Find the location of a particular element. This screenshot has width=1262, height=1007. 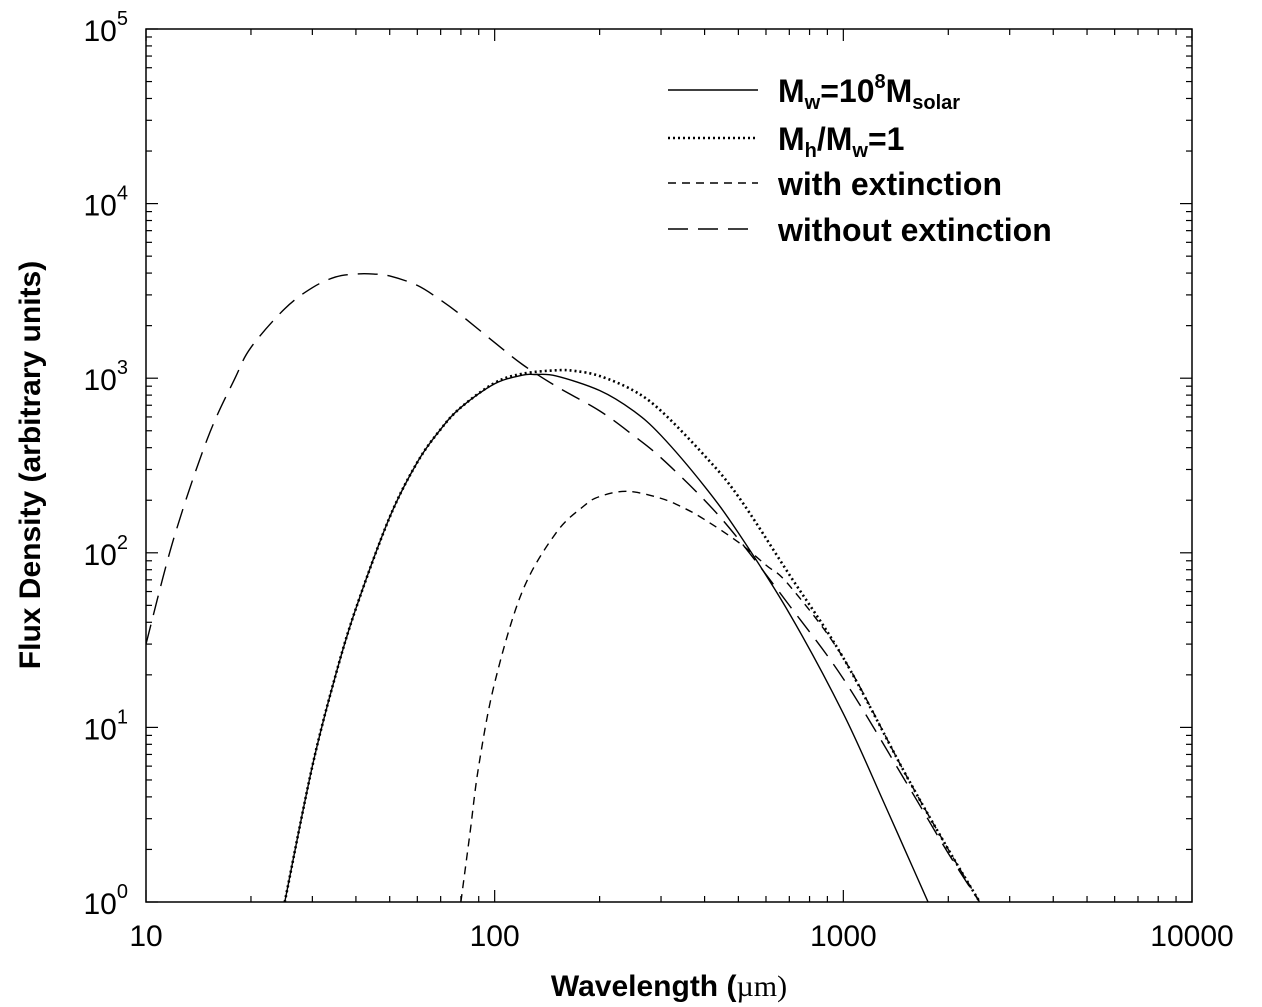

y-tick-label: 10⁰ is located at coordinates (106, 901).